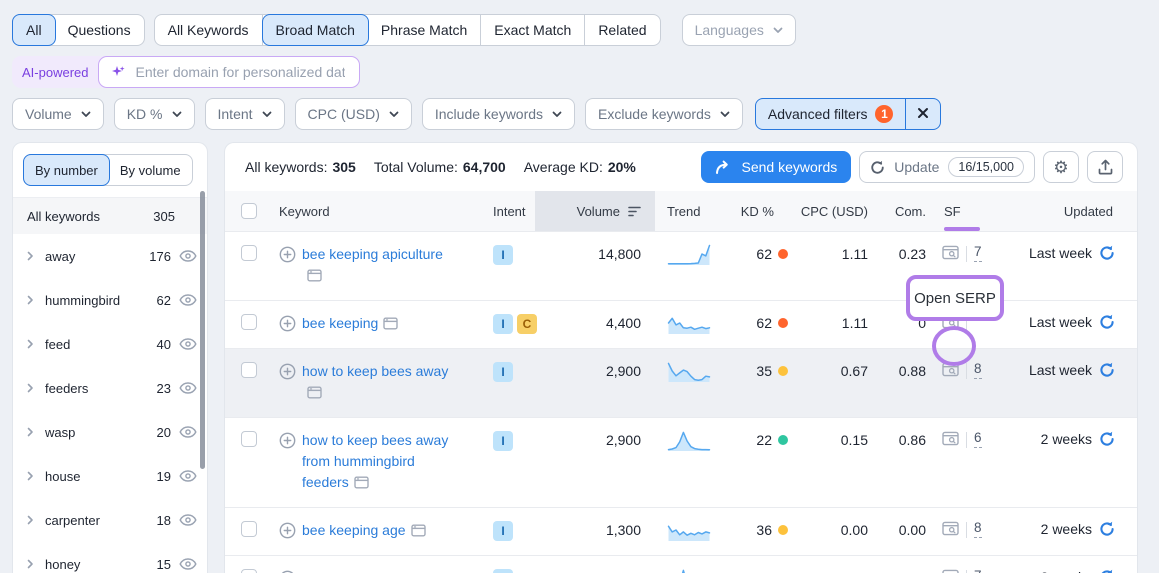  I want to click on keyword-link: bee keeping age, so click(364, 531).